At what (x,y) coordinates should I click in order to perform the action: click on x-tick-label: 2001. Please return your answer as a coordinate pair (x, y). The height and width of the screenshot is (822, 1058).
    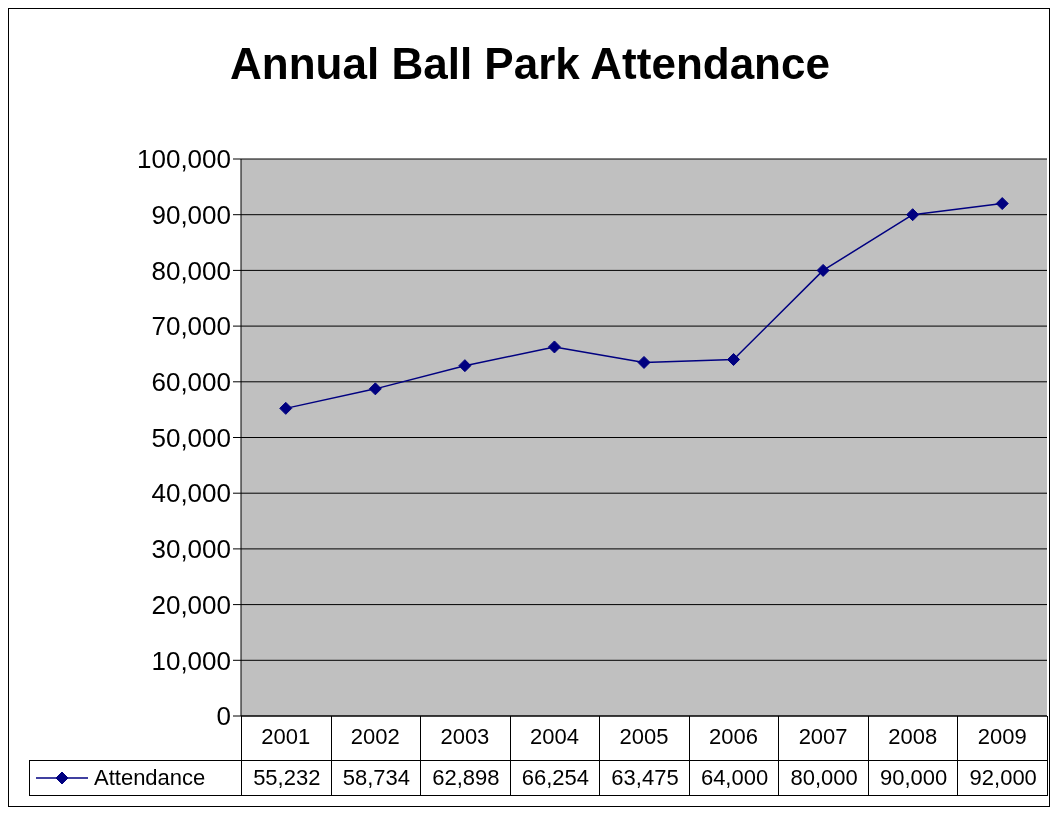
    Looking at the image, I should click on (286, 736).